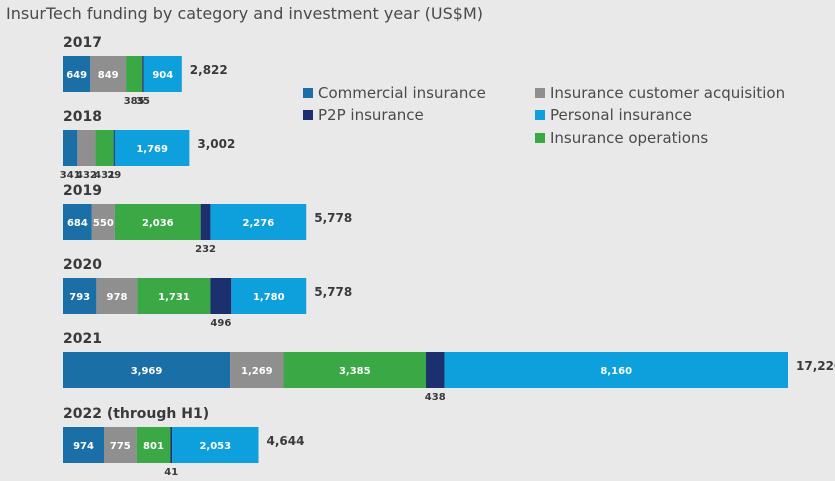  I want to click on segment-value-label: 1,769, so click(152, 149).